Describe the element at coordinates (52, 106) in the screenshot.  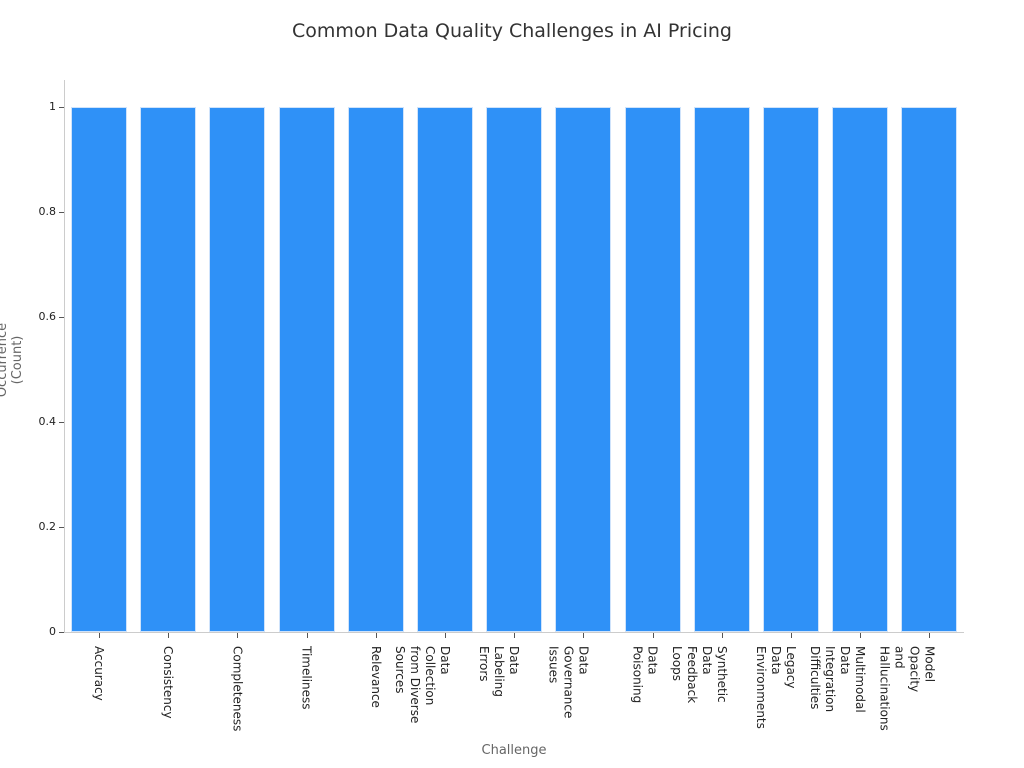
I see `y-tick-label: 1` at that location.